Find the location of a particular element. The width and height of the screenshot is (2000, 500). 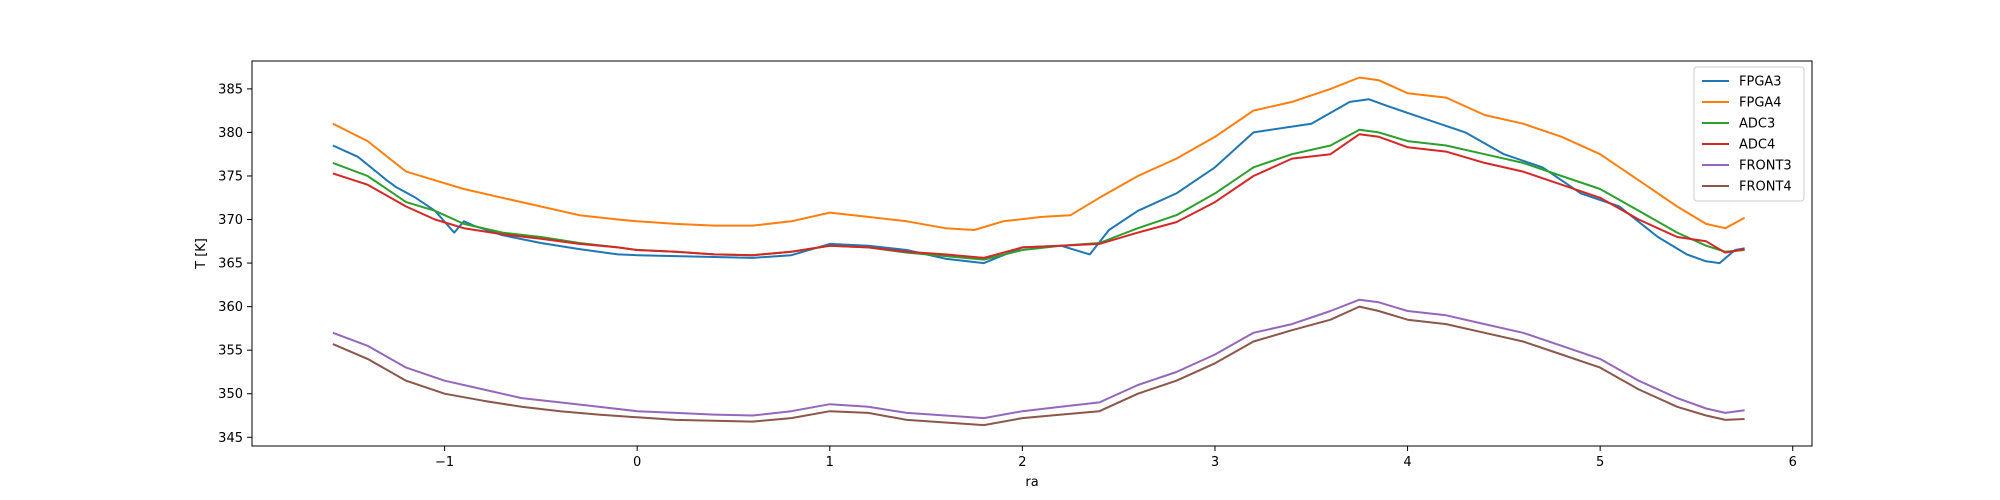

legend-label-front4: FRONT4 is located at coordinates (1765, 187).